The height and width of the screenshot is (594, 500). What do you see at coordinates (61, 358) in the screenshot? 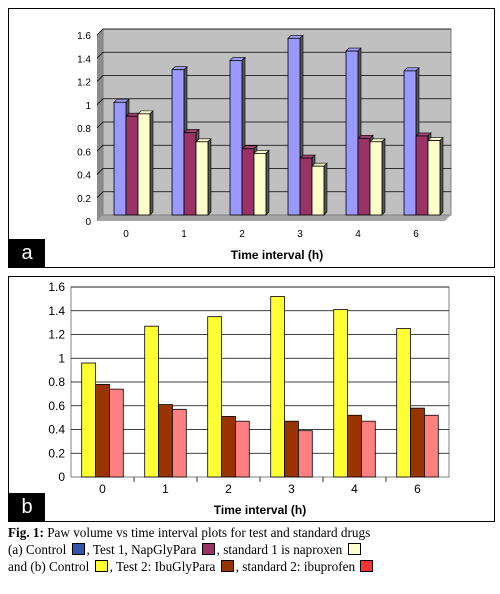
I see `chart-b-ytick-label: 1` at bounding box center [61, 358].